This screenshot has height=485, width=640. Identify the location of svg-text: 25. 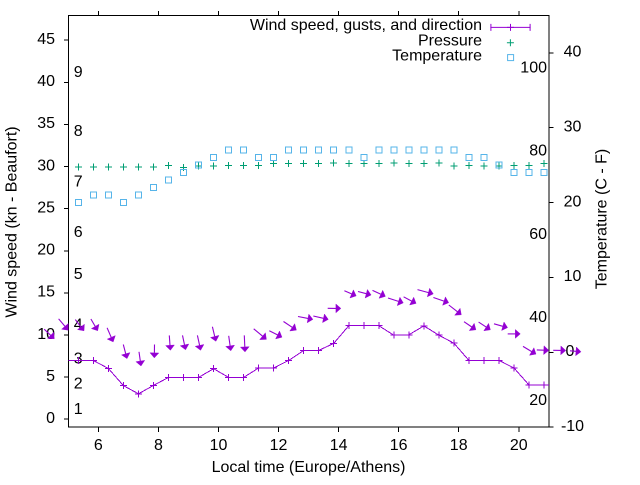
(46, 208).